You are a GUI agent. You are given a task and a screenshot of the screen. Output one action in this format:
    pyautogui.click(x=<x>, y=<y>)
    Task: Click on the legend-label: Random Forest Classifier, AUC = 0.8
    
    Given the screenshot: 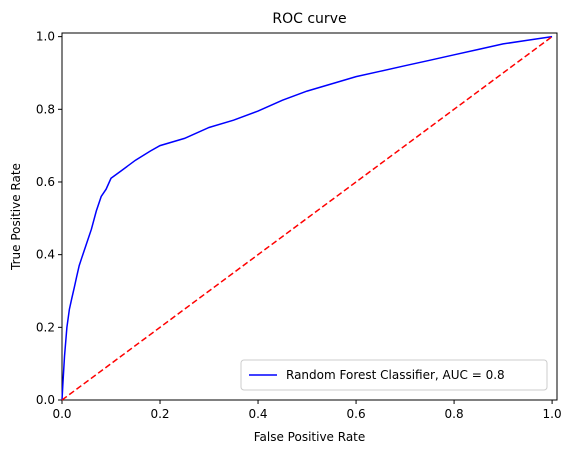 What is the action you would take?
    pyautogui.click(x=395, y=375)
    